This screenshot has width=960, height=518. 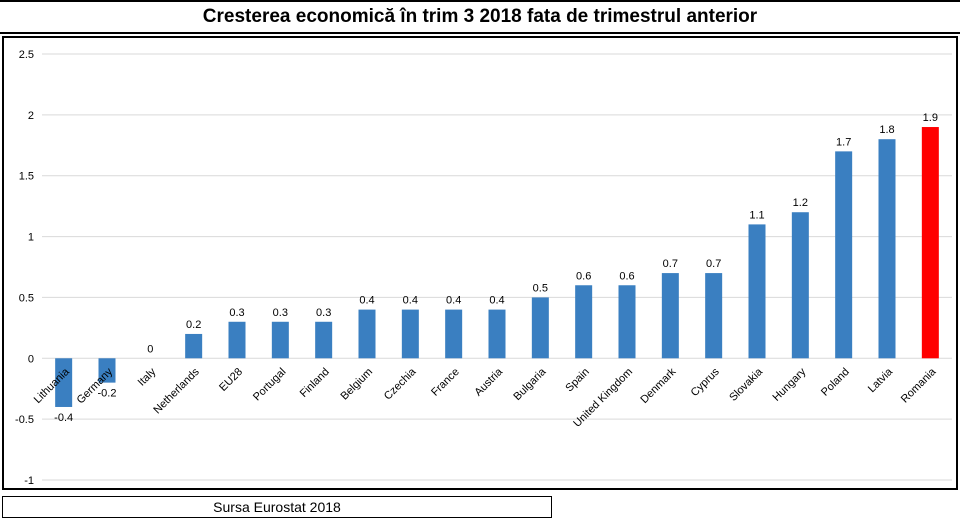 I want to click on y-tick-label: 1.5, so click(x=26, y=177).